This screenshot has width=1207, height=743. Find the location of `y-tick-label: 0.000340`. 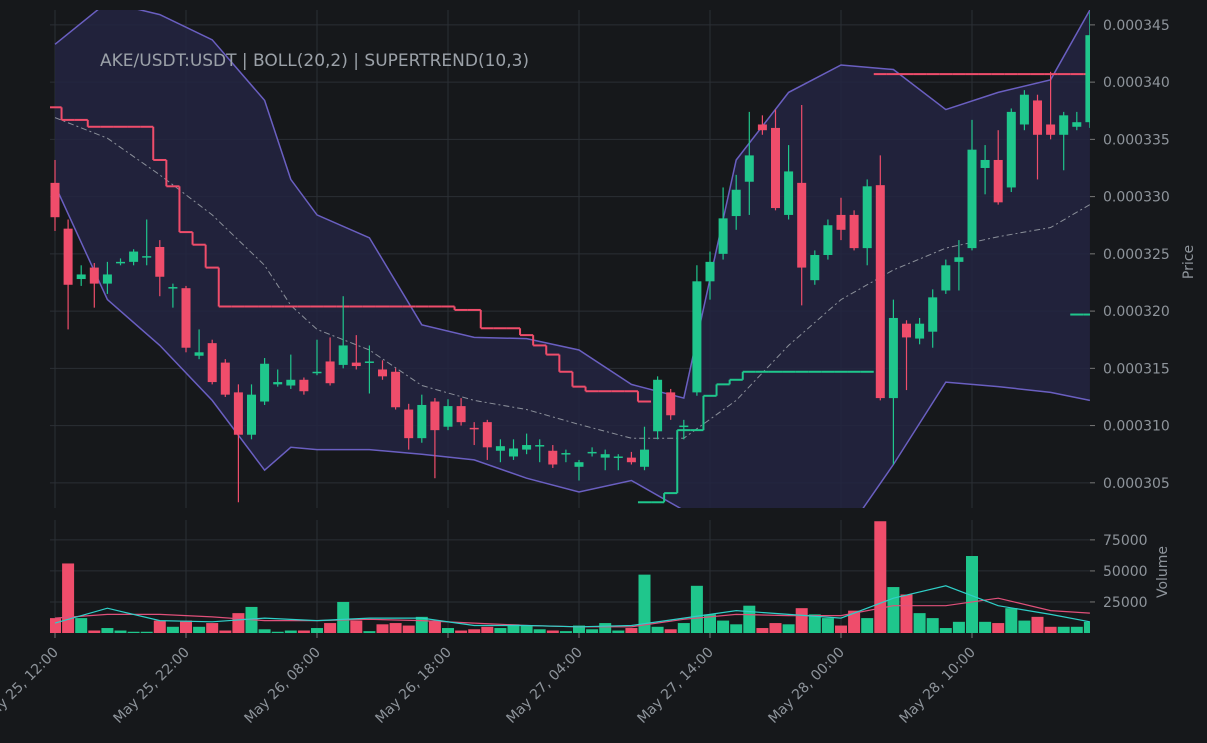

y-tick-label: 0.000340 is located at coordinates (1136, 83).